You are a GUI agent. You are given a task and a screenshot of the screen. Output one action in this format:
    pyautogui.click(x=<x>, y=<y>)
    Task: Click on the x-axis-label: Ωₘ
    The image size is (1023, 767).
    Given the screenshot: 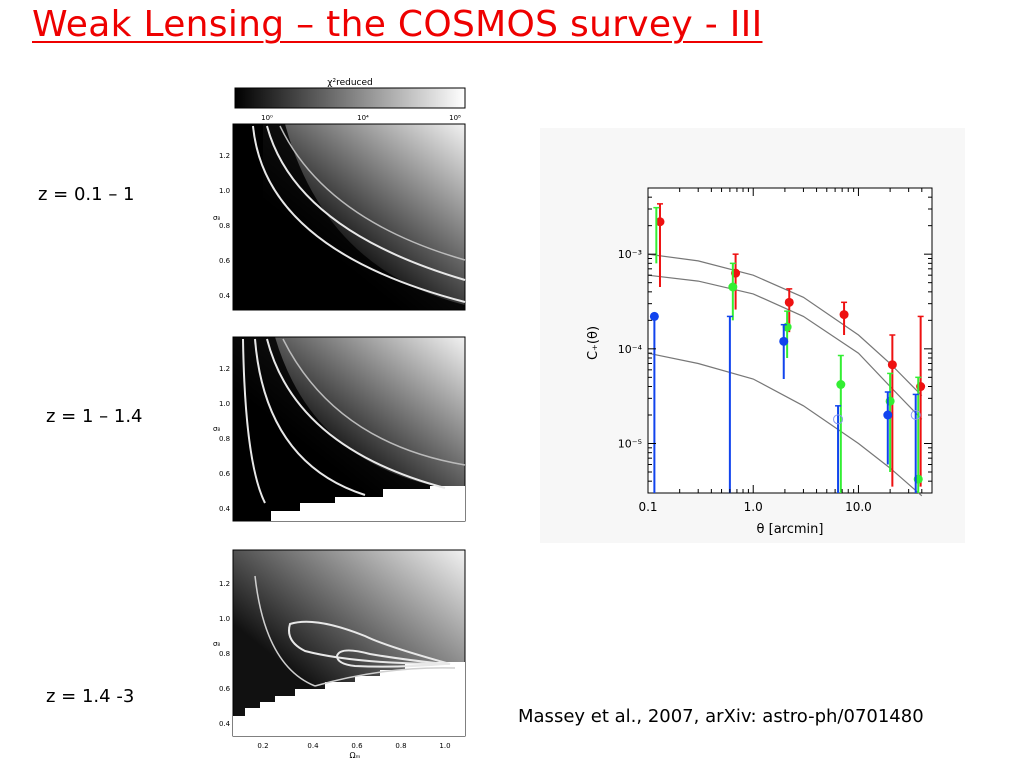 What is the action you would take?
    pyautogui.click(x=354, y=755)
    